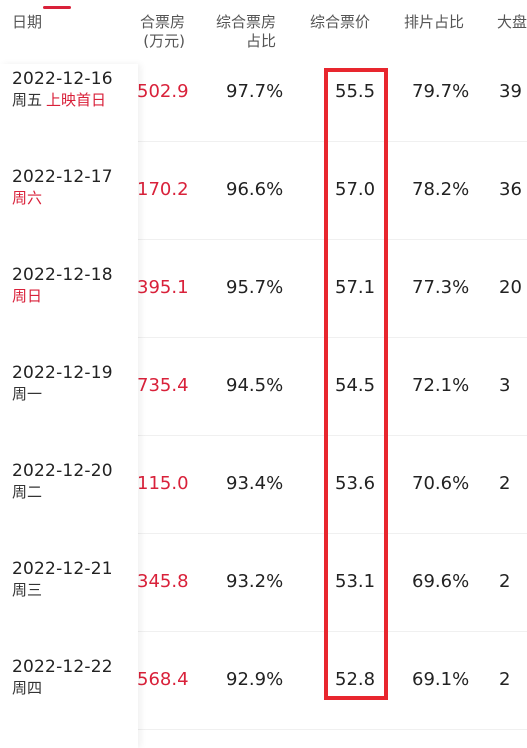 Image resolution: width=527 pixels, height=748 pixels. I want to click on avg-price-value: 57.1, so click(355, 287).